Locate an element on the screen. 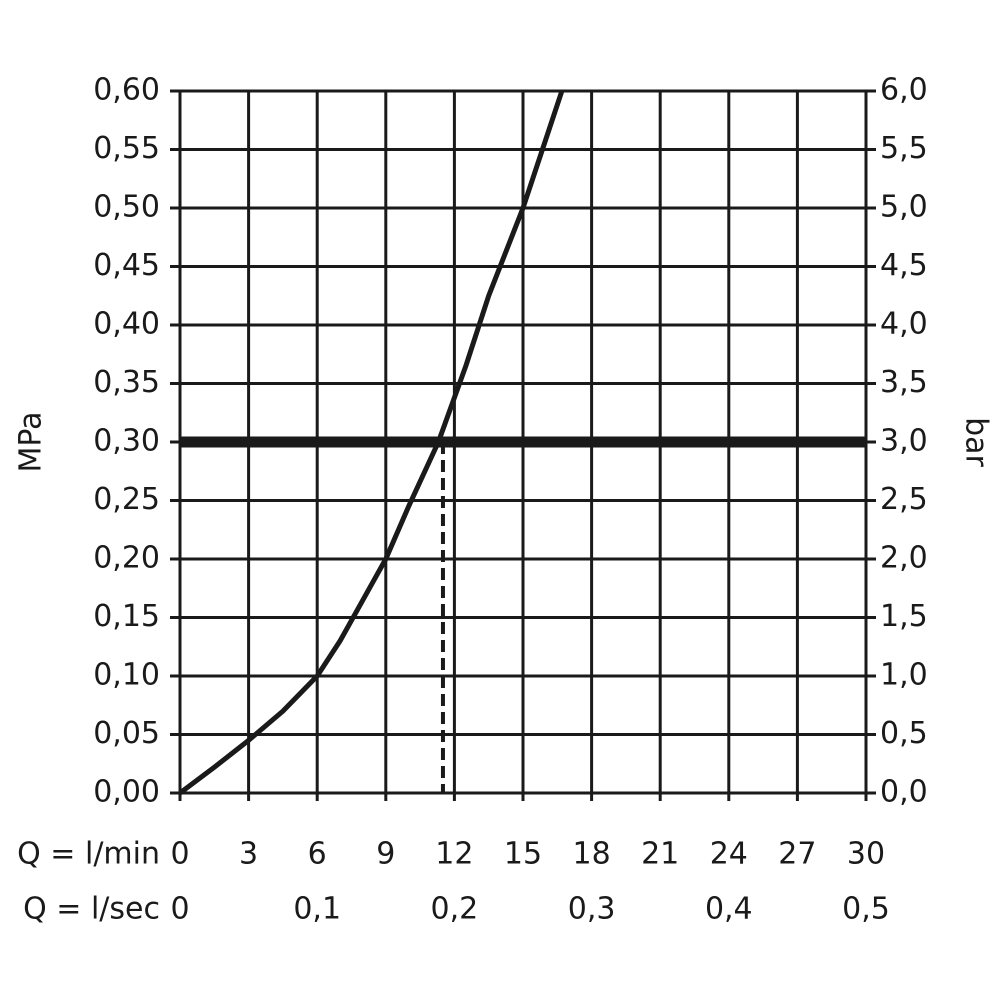 This screenshot has width=1000, height=1000. x-tick-label: 27 is located at coordinates (797, 854).